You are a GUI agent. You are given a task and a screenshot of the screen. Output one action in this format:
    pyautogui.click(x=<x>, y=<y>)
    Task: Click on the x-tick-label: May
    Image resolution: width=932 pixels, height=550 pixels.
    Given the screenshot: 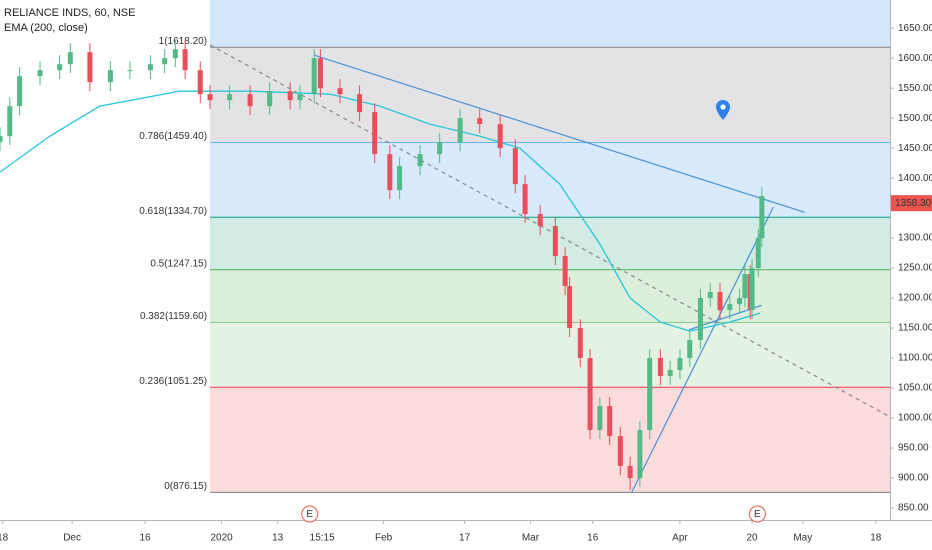 What is the action you would take?
    pyautogui.click(x=802, y=538)
    